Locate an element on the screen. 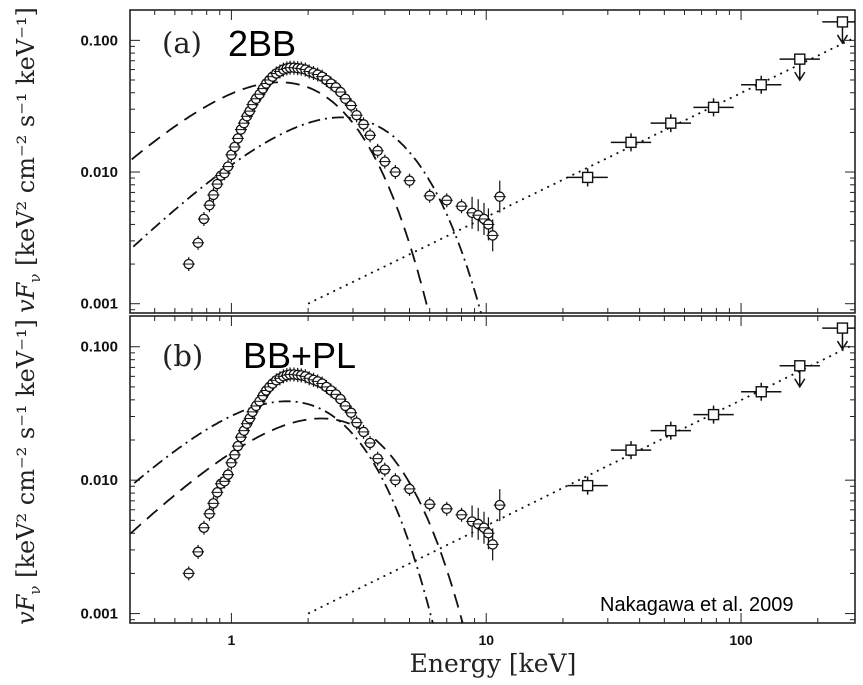 This screenshot has width=863, height=685. x-tick-label: 100 is located at coordinates (741, 640).